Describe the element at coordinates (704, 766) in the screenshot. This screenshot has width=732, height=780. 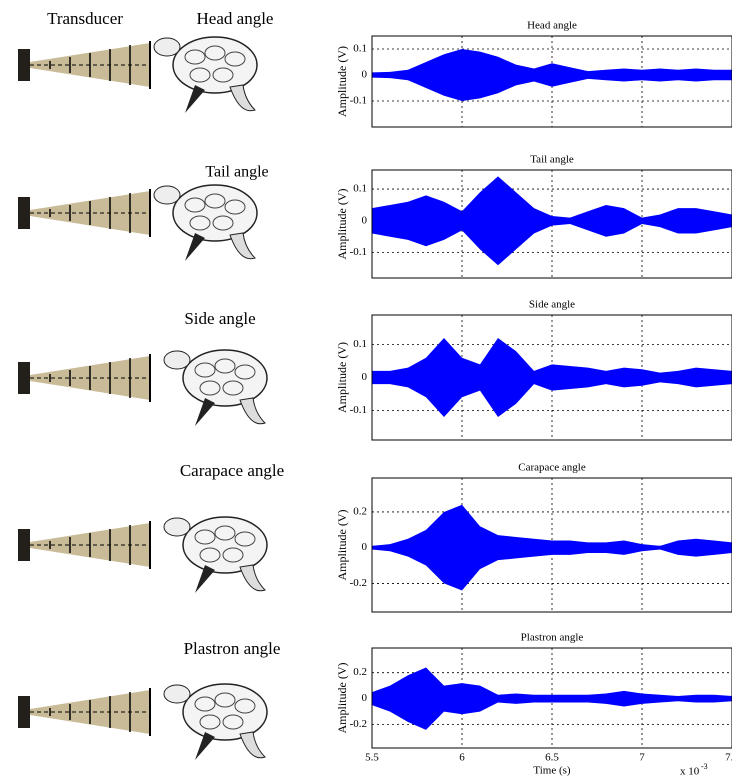
I see `x-scale-exponent: -3` at that location.